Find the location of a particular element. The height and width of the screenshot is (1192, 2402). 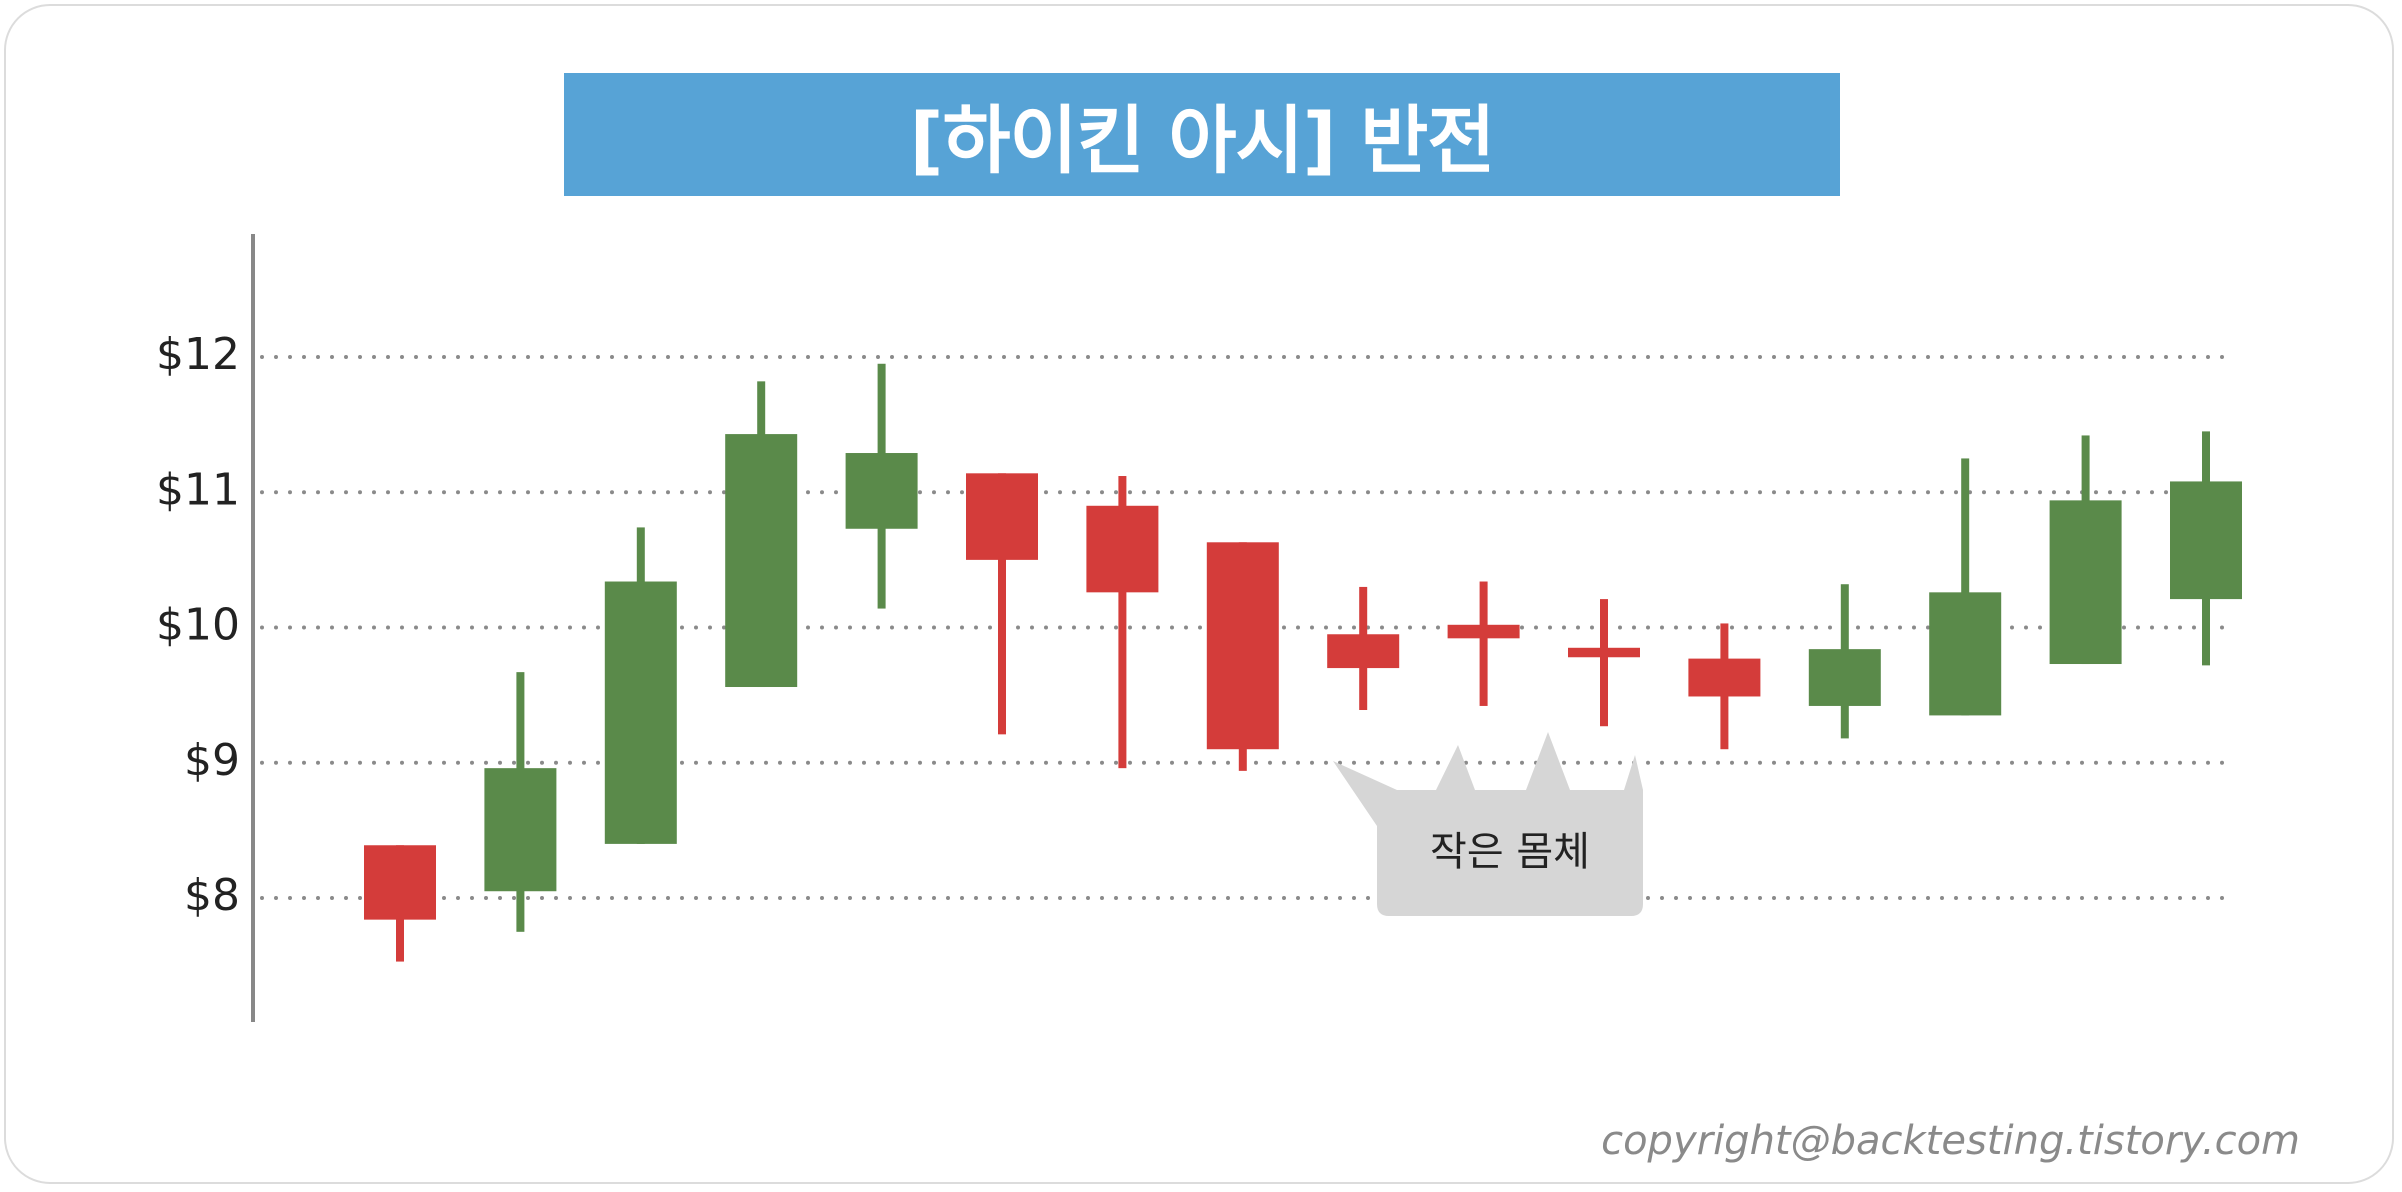

y-tick-label: $12 is located at coordinates (198, 354).